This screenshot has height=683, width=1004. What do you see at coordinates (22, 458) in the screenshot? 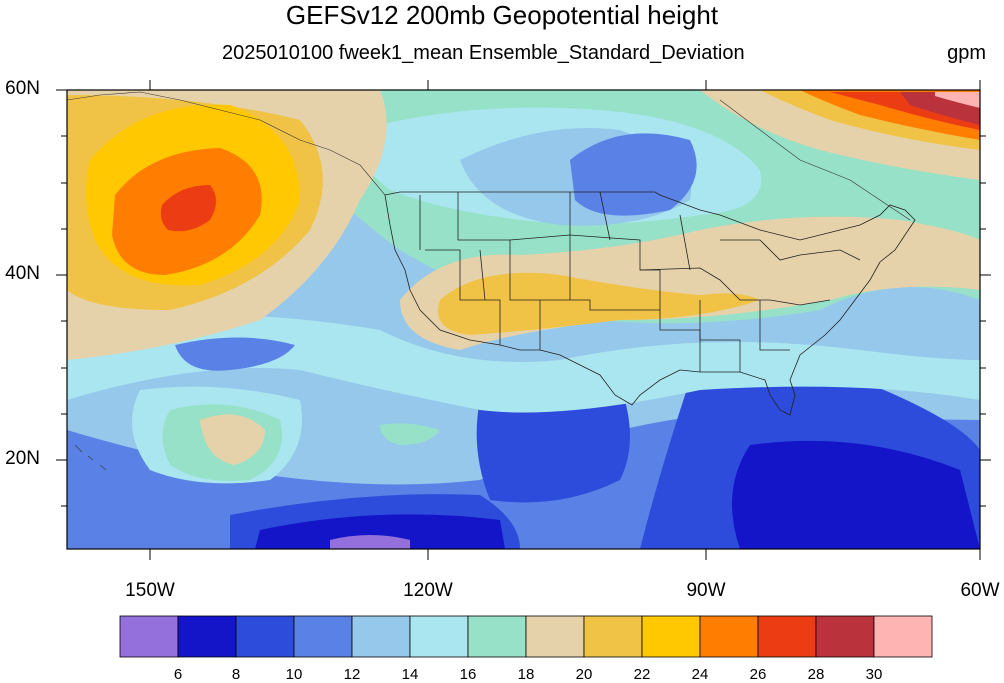
I see `lat-label-20n: 20N` at bounding box center [22, 458].